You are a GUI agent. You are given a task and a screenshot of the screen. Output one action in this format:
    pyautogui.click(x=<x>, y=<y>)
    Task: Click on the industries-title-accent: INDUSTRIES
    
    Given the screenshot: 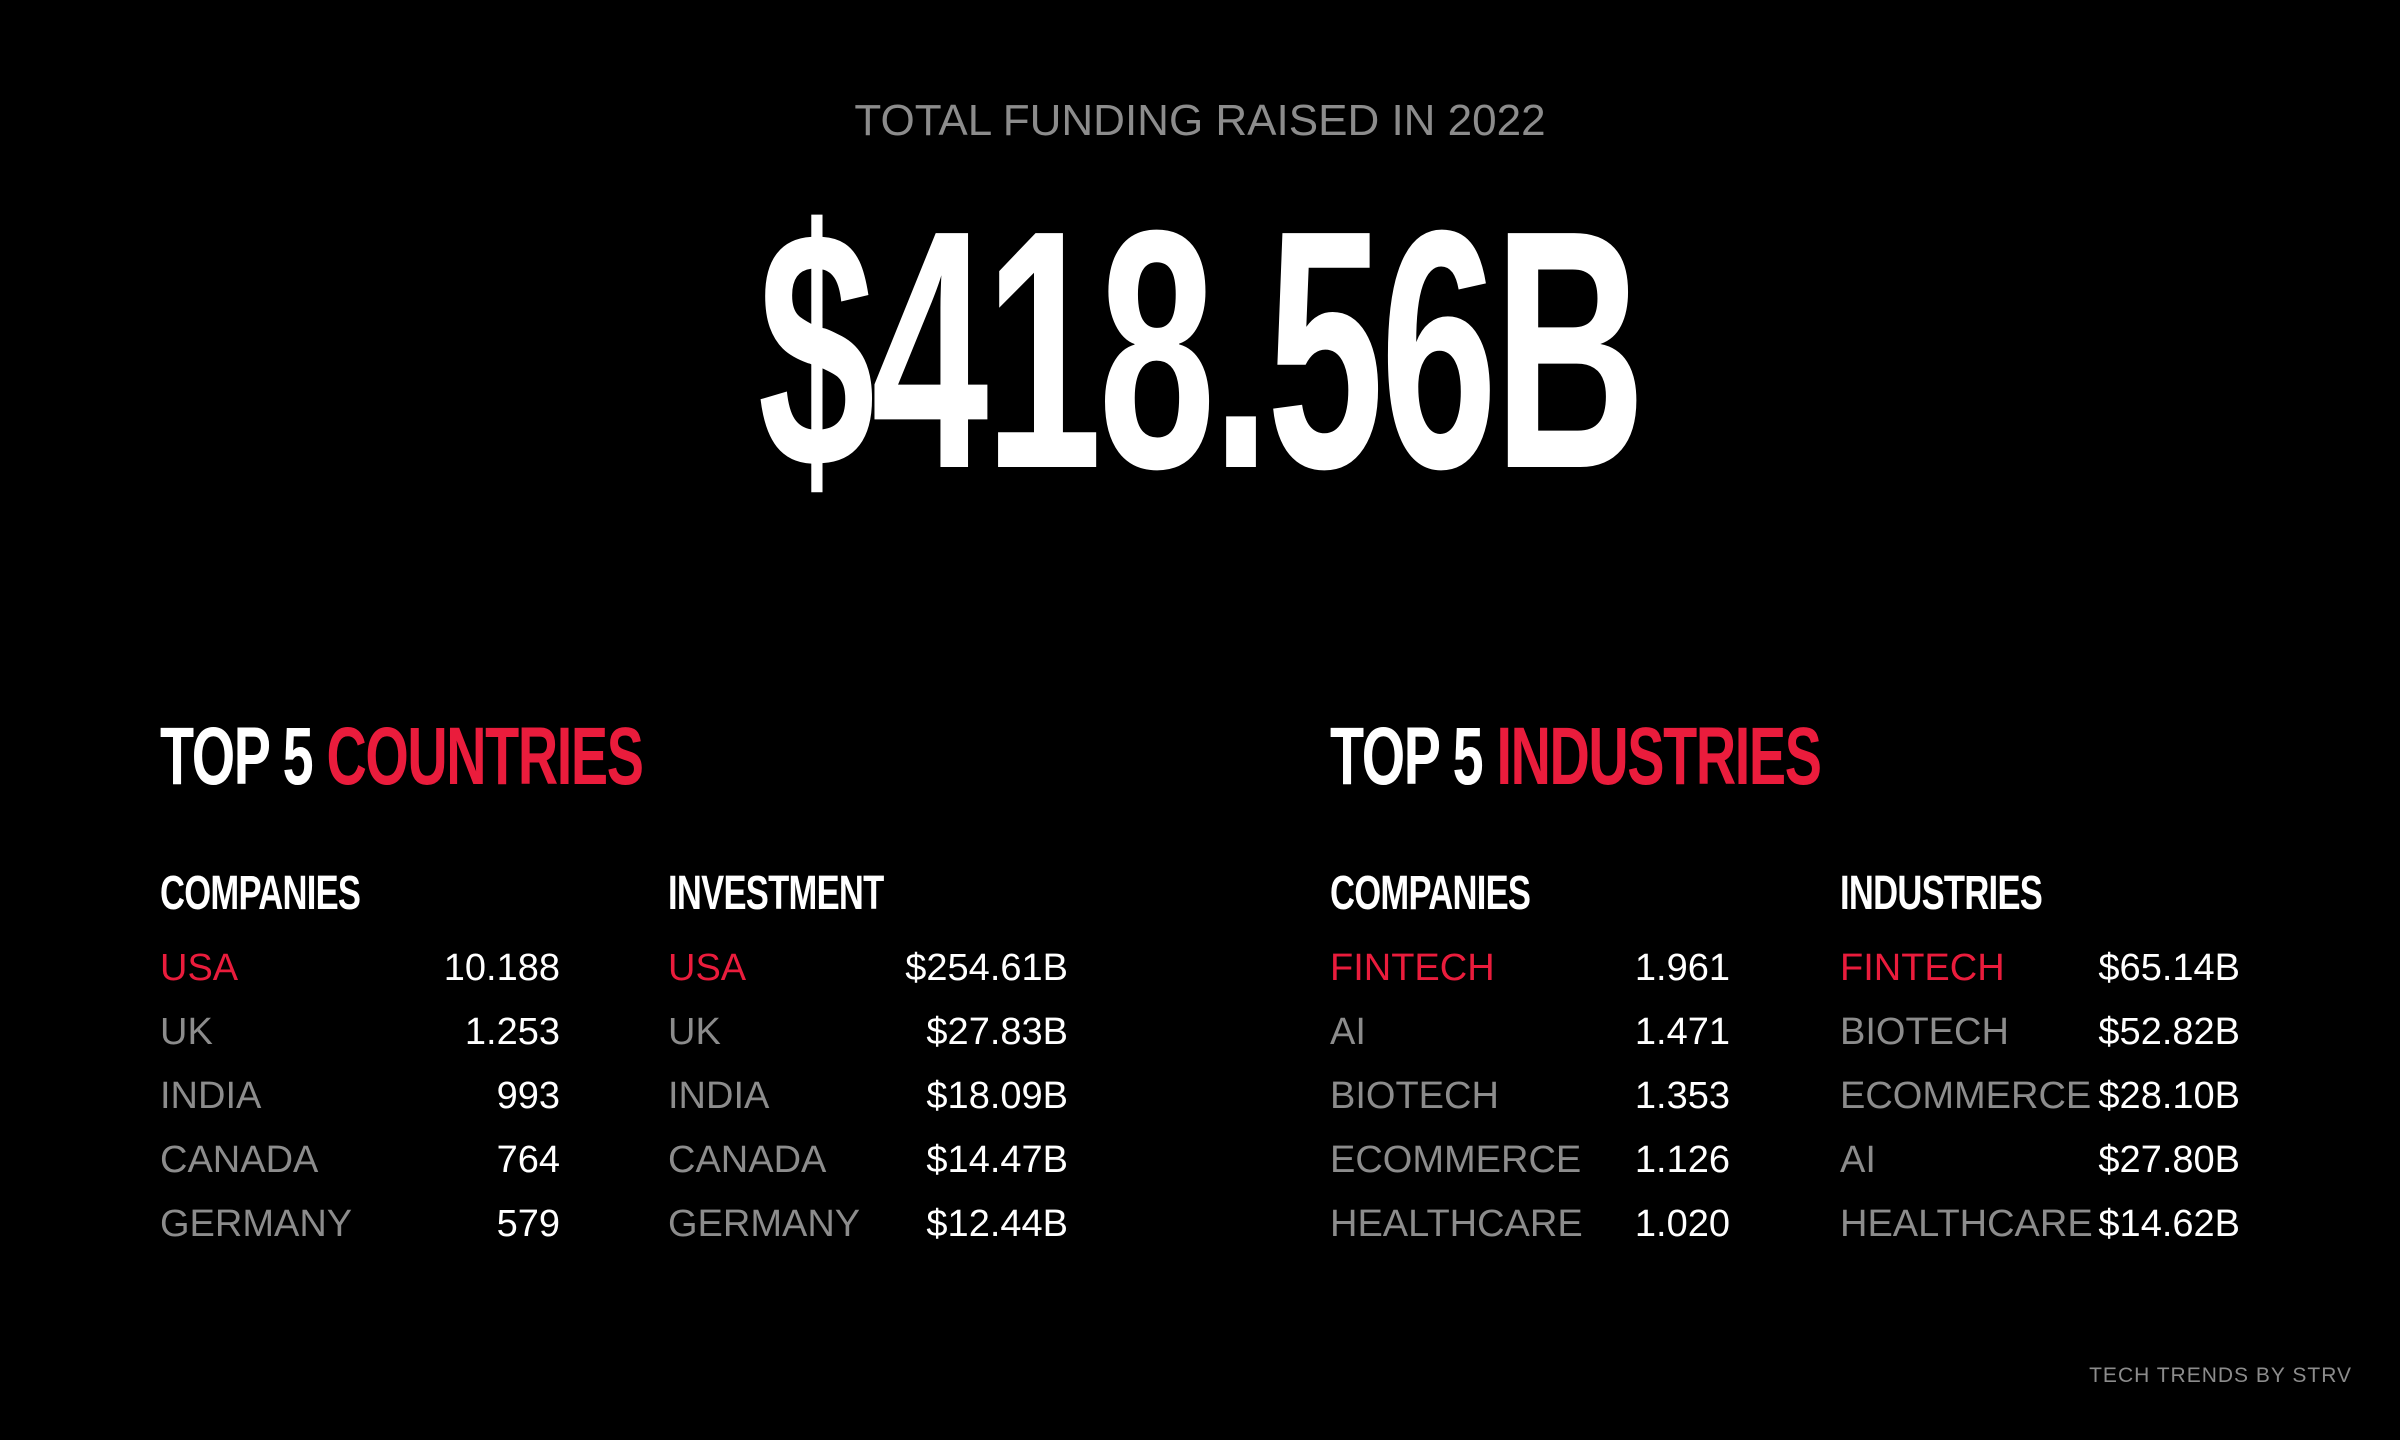 What is the action you would take?
    pyautogui.click(x=1658, y=756)
    